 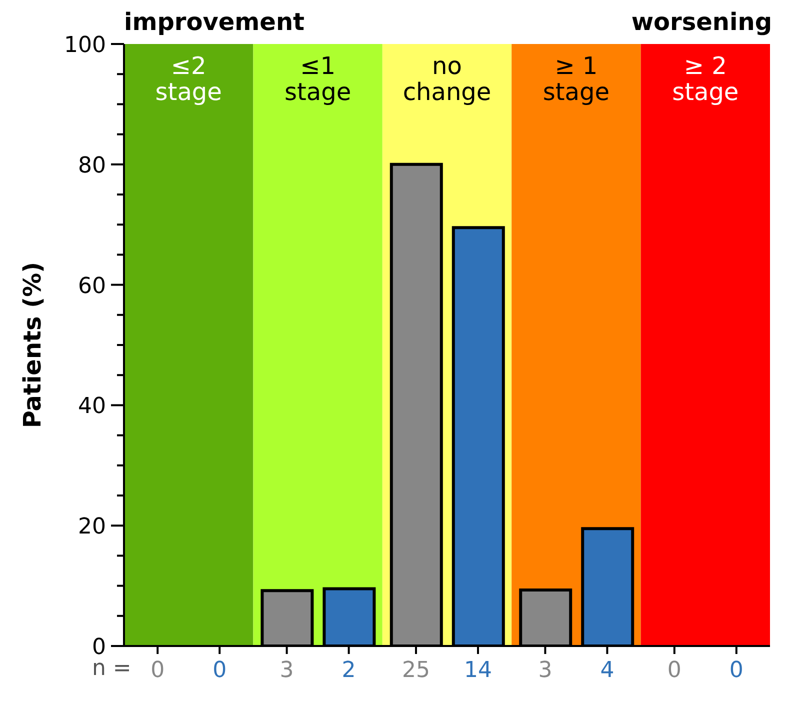 I want to click on y-axis-title: Patients (%), so click(x=32, y=345).